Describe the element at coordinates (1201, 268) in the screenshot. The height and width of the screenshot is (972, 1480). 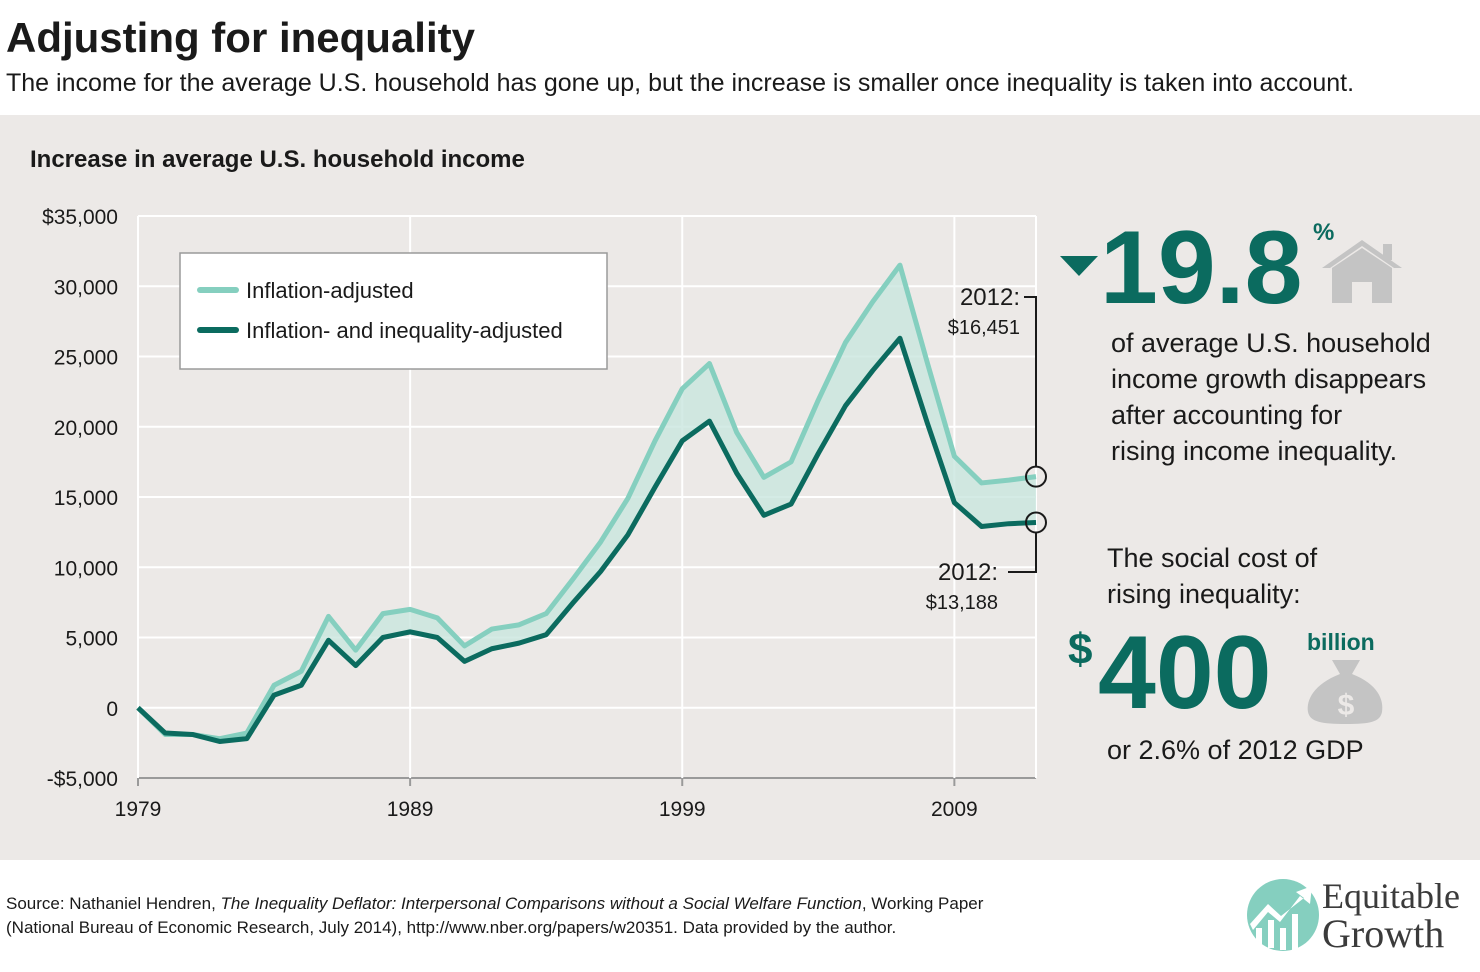
I see `share-number: 19.8` at that location.